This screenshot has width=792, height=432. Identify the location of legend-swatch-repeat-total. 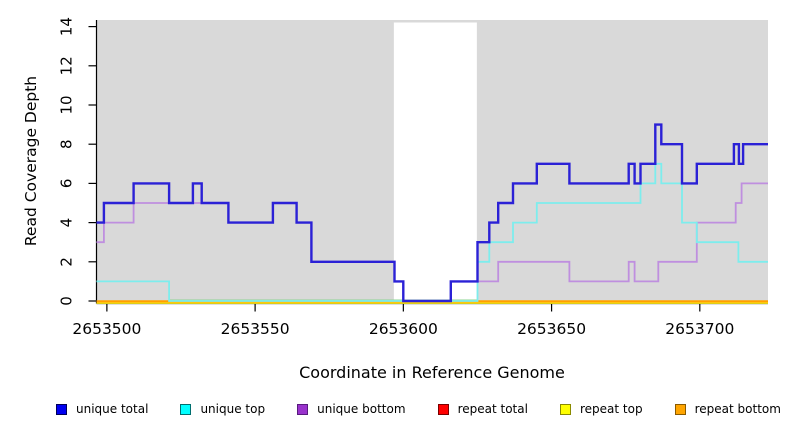
(443, 409).